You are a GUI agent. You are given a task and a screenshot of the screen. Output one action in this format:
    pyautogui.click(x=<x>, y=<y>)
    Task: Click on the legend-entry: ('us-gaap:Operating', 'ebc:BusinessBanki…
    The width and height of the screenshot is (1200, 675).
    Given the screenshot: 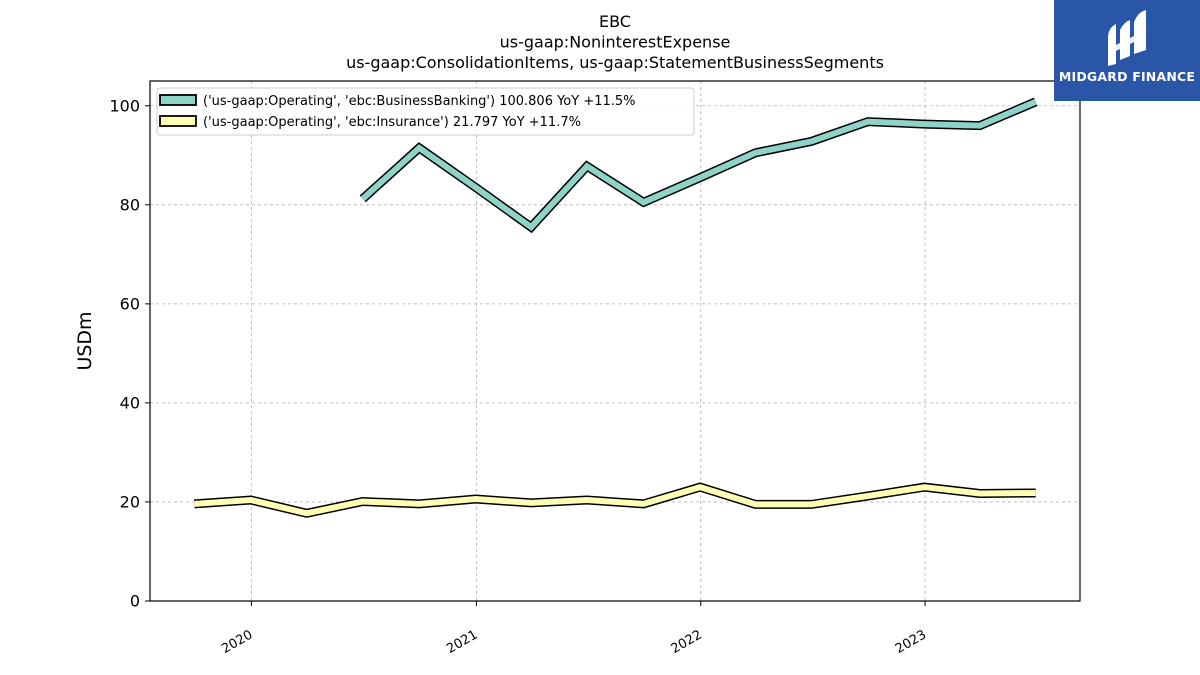 What is the action you would take?
    pyautogui.click(x=419, y=101)
    